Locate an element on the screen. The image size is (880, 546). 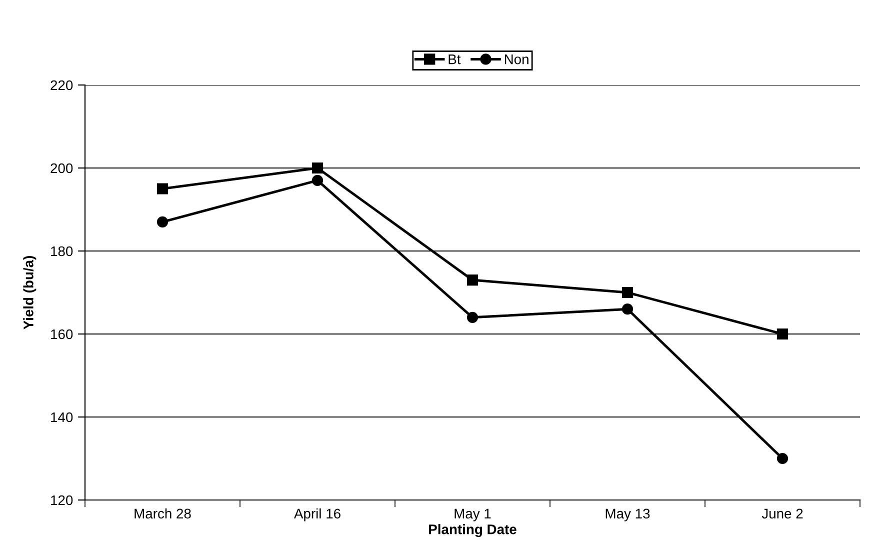
x-axis-title: Planting Date is located at coordinates (472, 531).